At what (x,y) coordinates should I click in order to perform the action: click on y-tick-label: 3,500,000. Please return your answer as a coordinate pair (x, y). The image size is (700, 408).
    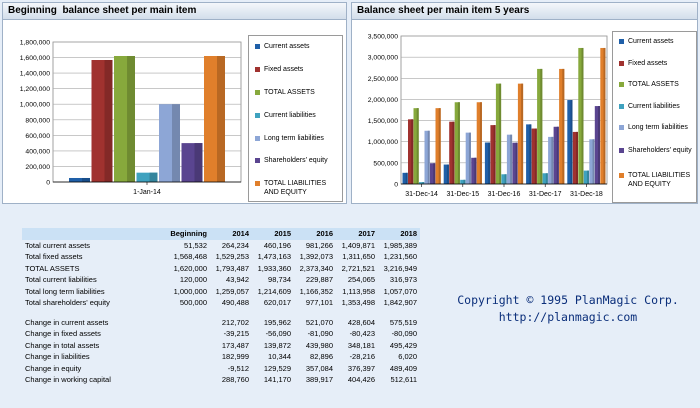
    Looking at the image, I should click on (383, 37).